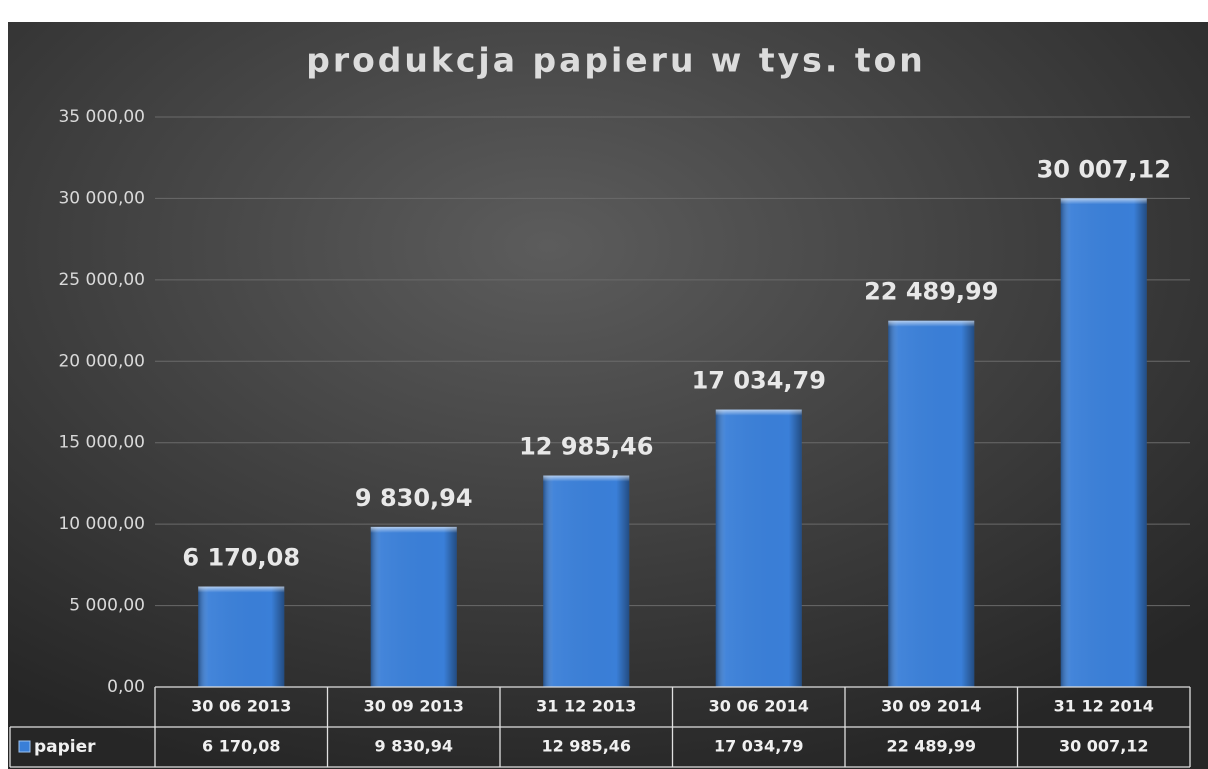 Image resolution: width=1208 pixels, height=769 pixels. What do you see at coordinates (101, 280) in the screenshot?
I see `y-tick-label: 25 000,00` at bounding box center [101, 280].